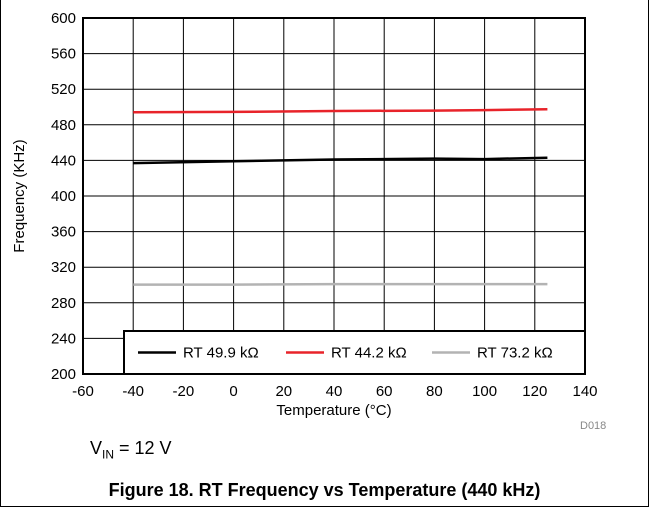 The width and height of the screenshot is (649, 508). Describe the element at coordinates (63, 54) in the screenshot. I see `y-tick-label: 560` at that location.